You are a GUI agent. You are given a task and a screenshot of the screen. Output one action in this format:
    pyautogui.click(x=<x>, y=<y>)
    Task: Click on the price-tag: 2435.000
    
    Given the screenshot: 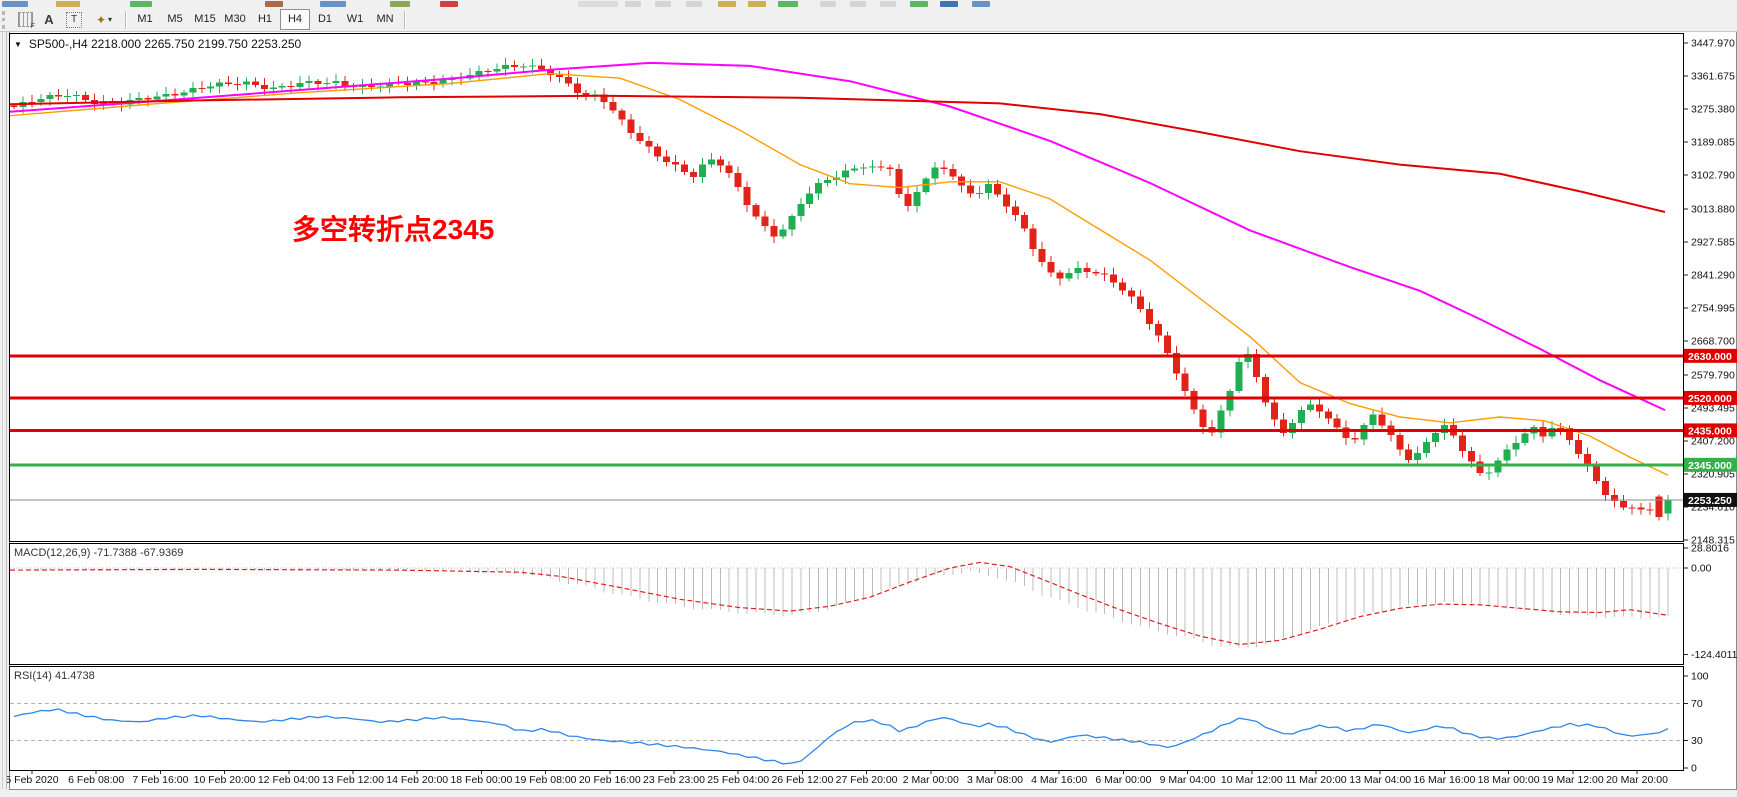 What is the action you would take?
    pyautogui.click(x=1710, y=430)
    